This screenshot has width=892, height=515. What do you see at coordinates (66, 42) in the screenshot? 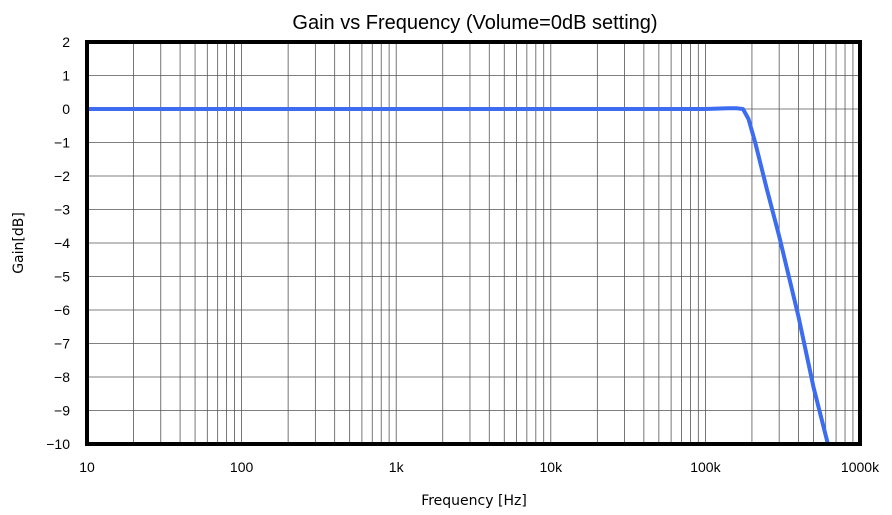
I see `y-tick-label: 2` at bounding box center [66, 42].